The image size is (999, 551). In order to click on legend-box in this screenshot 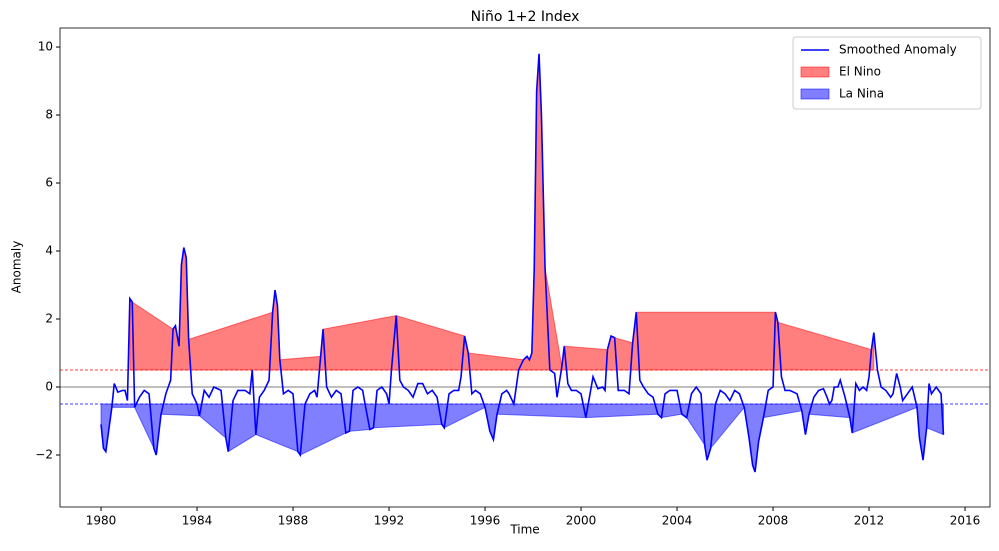, I will do `click(887, 73)`.